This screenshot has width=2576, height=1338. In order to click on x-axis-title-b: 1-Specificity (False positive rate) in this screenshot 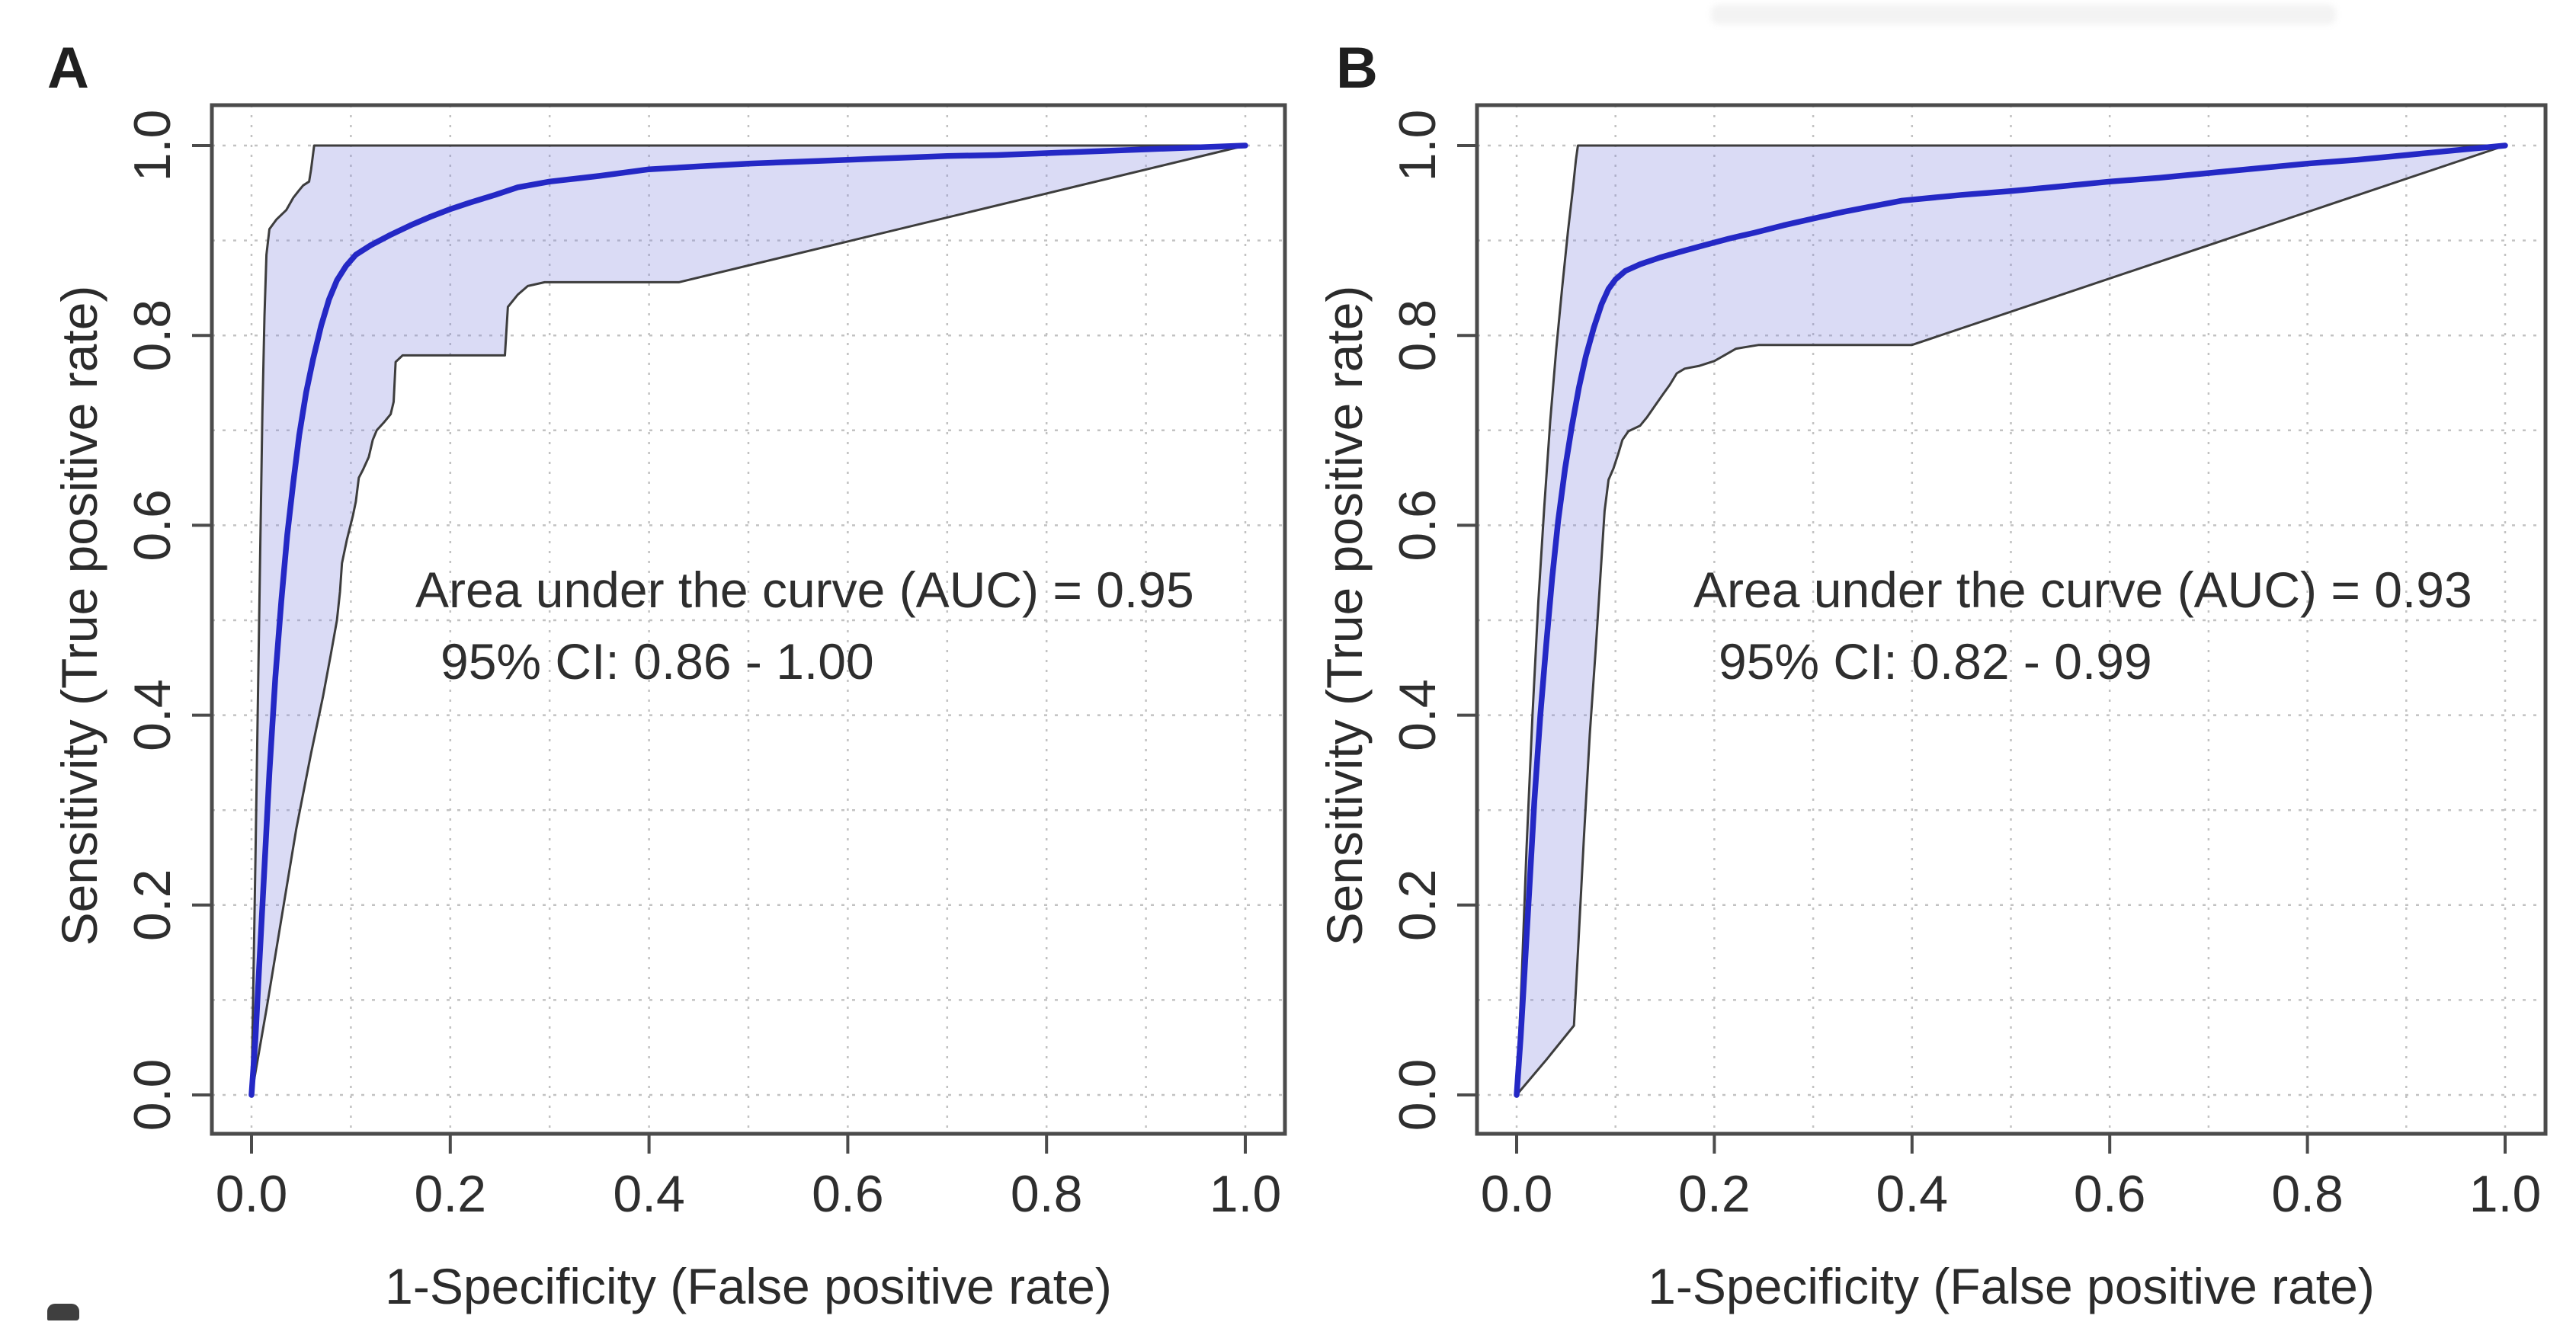, I will do `click(2011, 1286)`.